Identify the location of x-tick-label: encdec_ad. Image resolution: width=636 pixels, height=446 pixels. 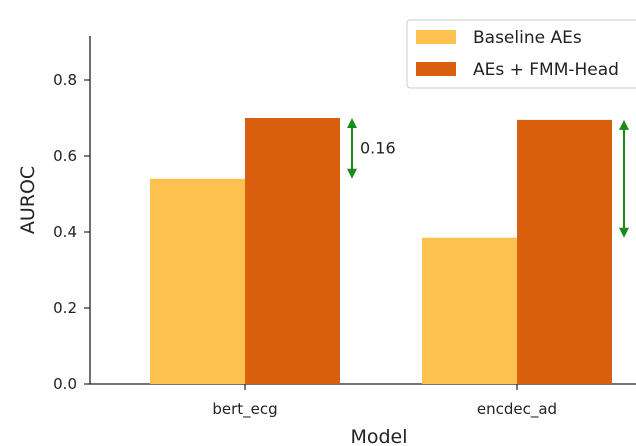
(517, 409).